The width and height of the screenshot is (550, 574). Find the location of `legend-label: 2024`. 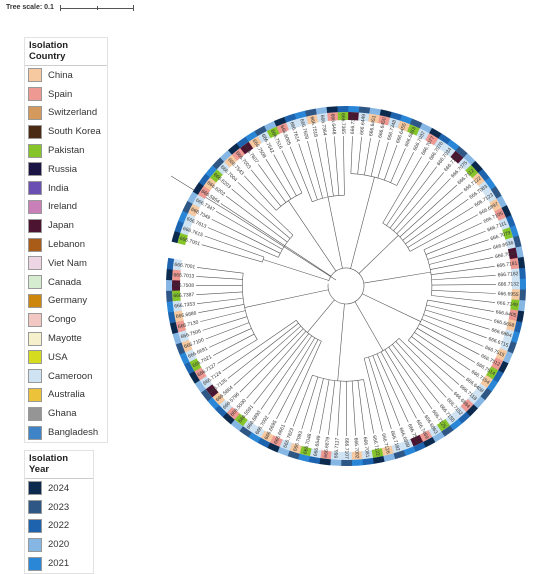

legend-label: 2024 is located at coordinates (58, 488).